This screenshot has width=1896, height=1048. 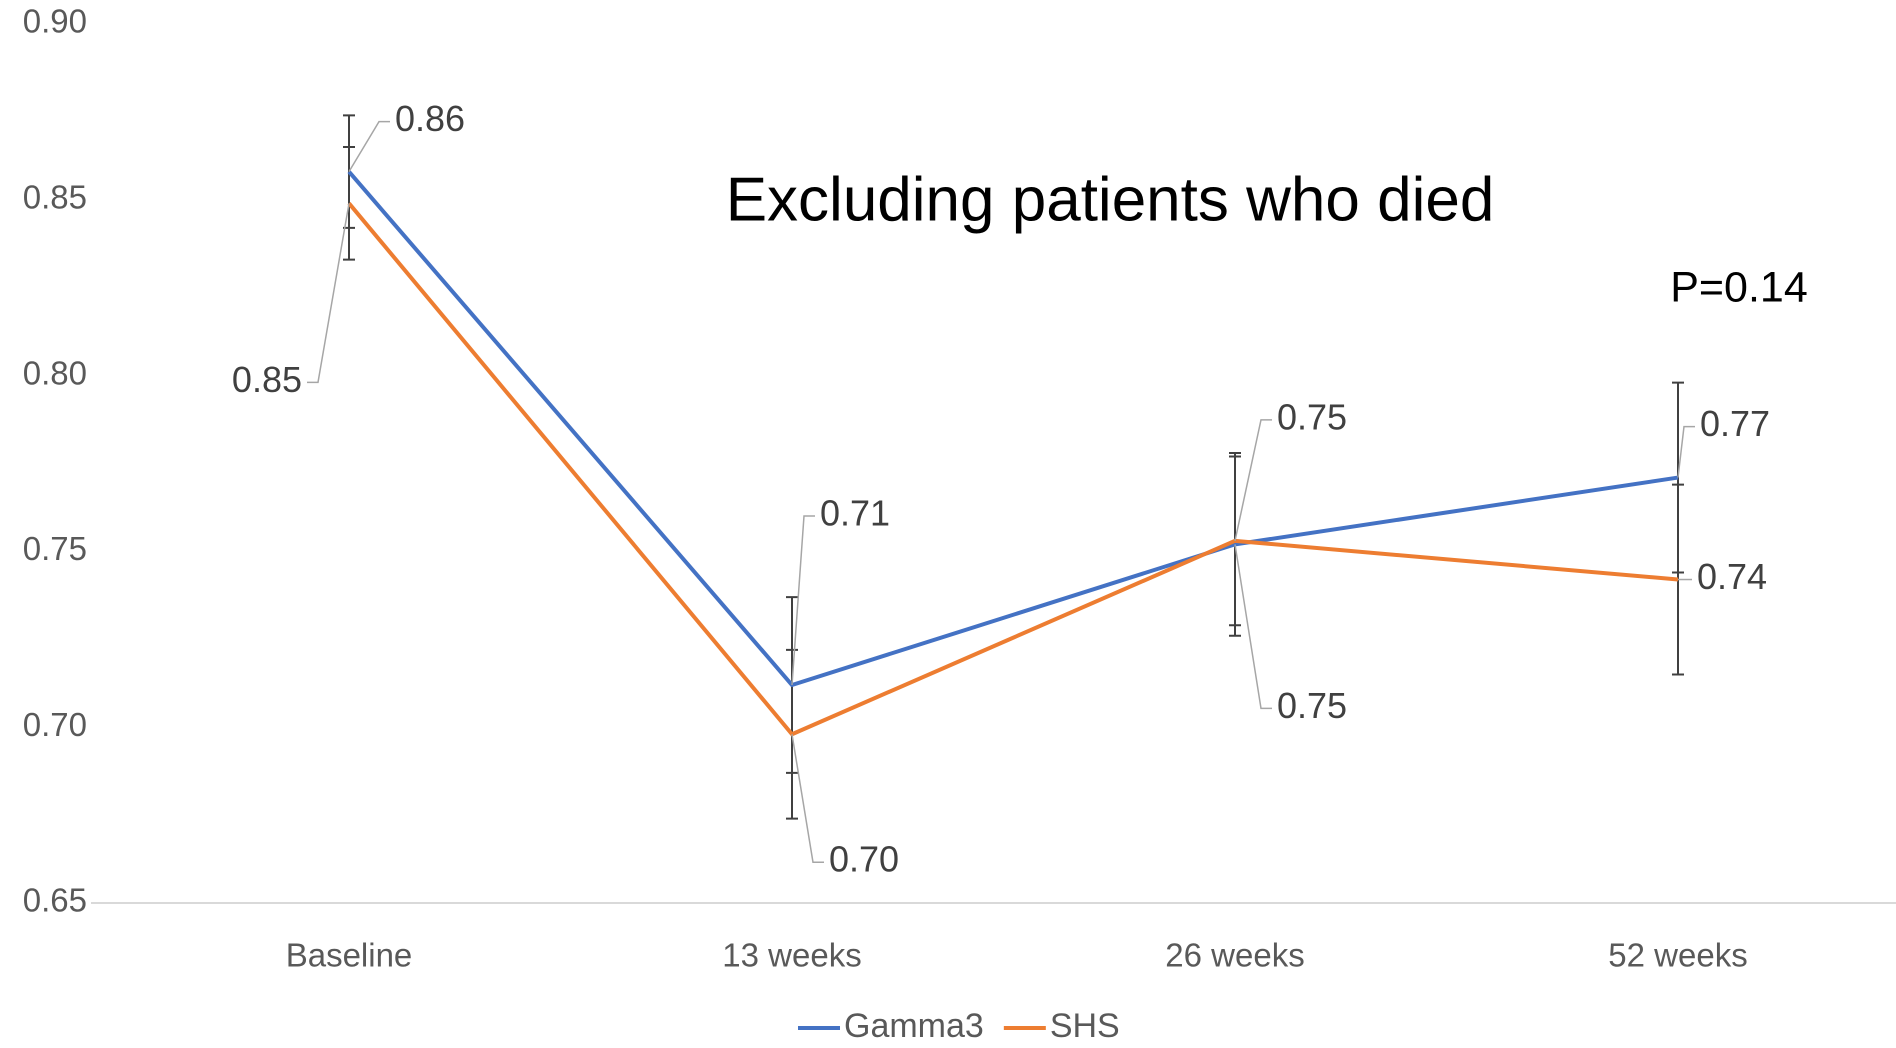 What do you see at coordinates (1085, 1026) in the screenshot?
I see `legend-label: SHS` at bounding box center [1085, 1026].